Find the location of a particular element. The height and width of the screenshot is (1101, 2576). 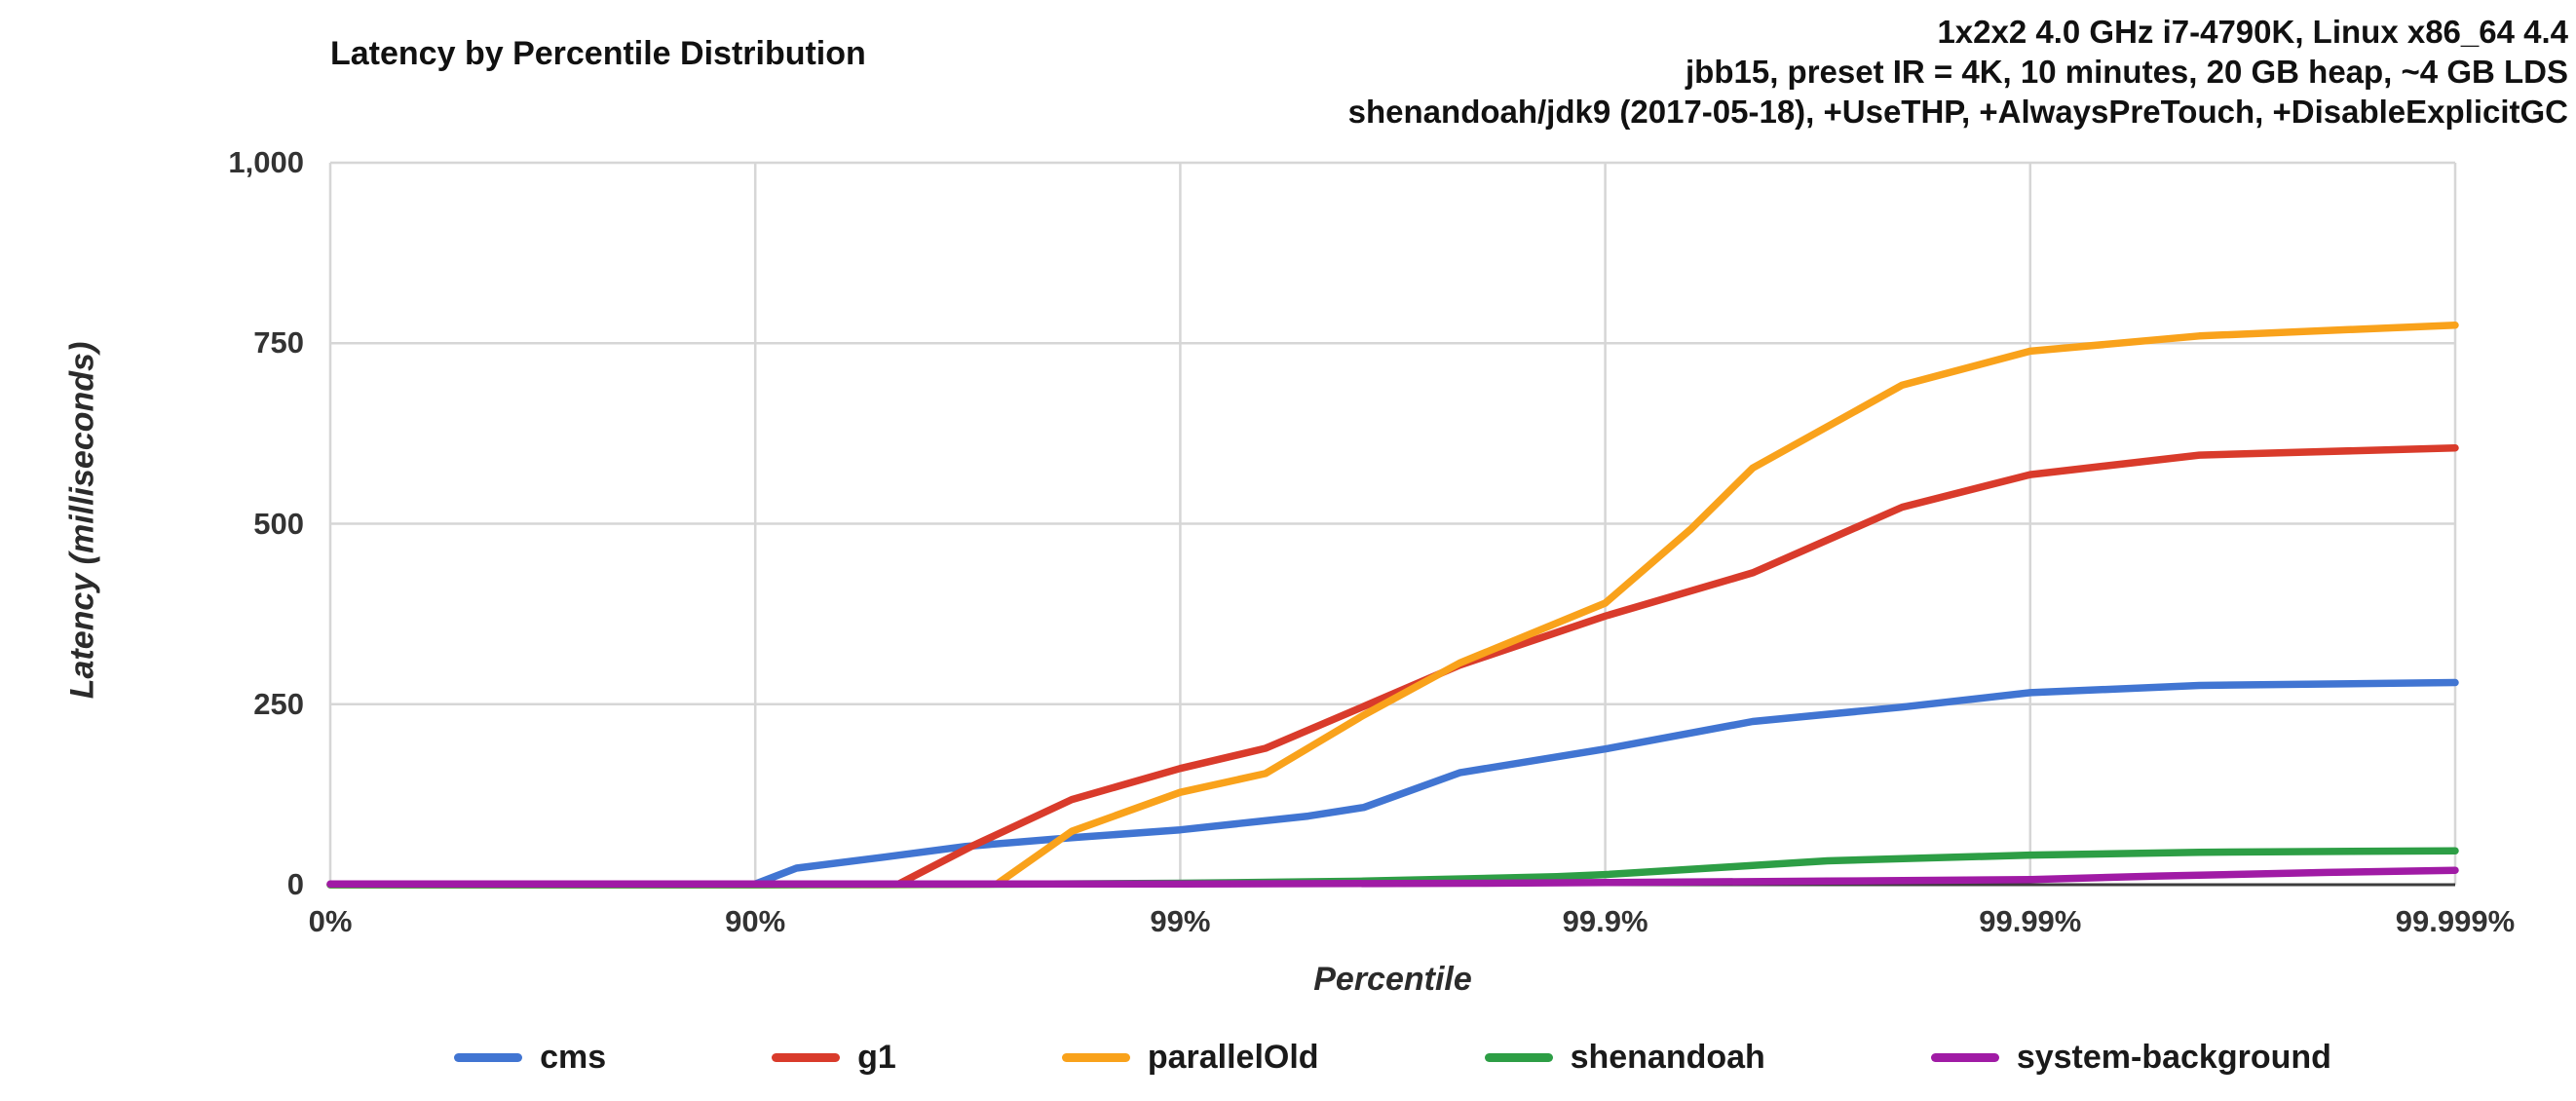

legend-label: parallelOld is located at coordinates (1233, 1058).